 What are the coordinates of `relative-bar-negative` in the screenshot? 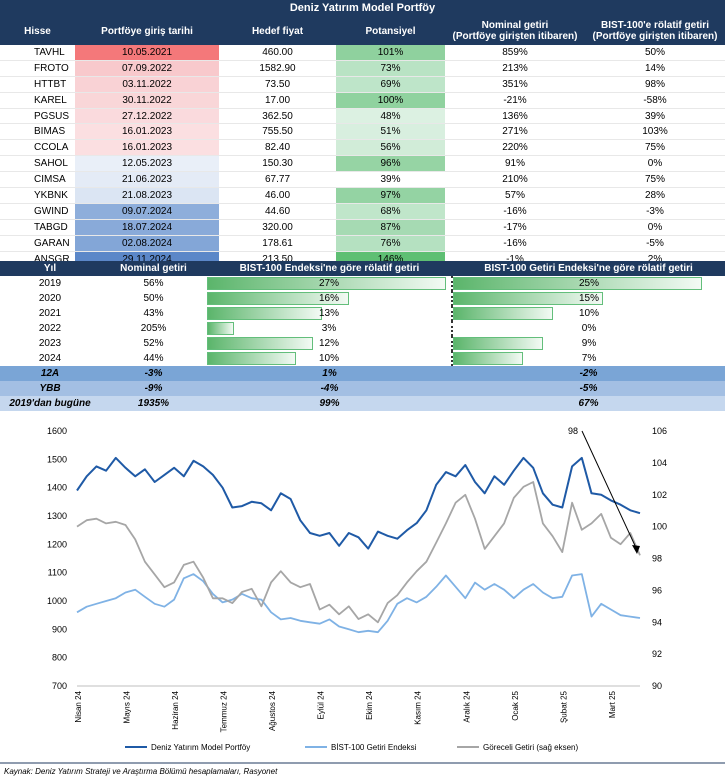 It's located at (452, 328).